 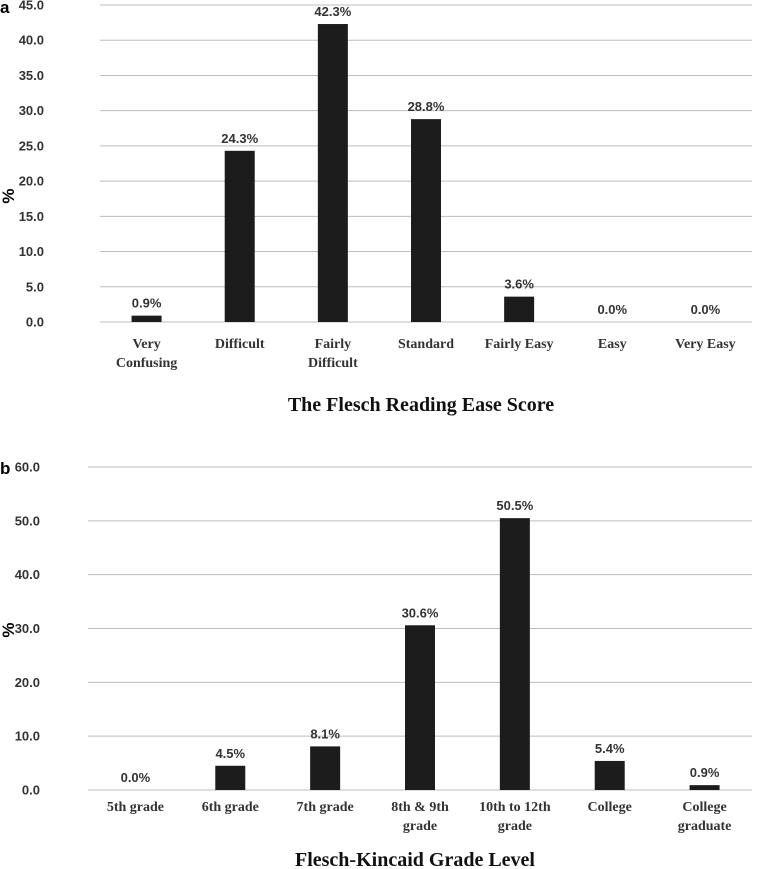 I want to click on chart-b-y-tick-label: 40.0, so click(x=27, y=574).